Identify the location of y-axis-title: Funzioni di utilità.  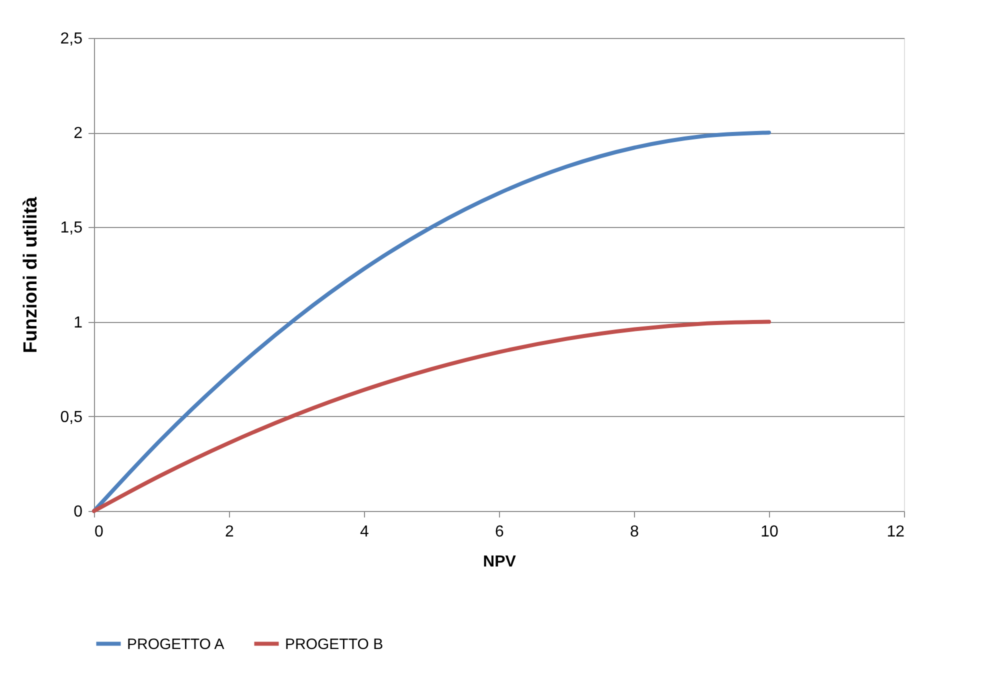
(31, 275).